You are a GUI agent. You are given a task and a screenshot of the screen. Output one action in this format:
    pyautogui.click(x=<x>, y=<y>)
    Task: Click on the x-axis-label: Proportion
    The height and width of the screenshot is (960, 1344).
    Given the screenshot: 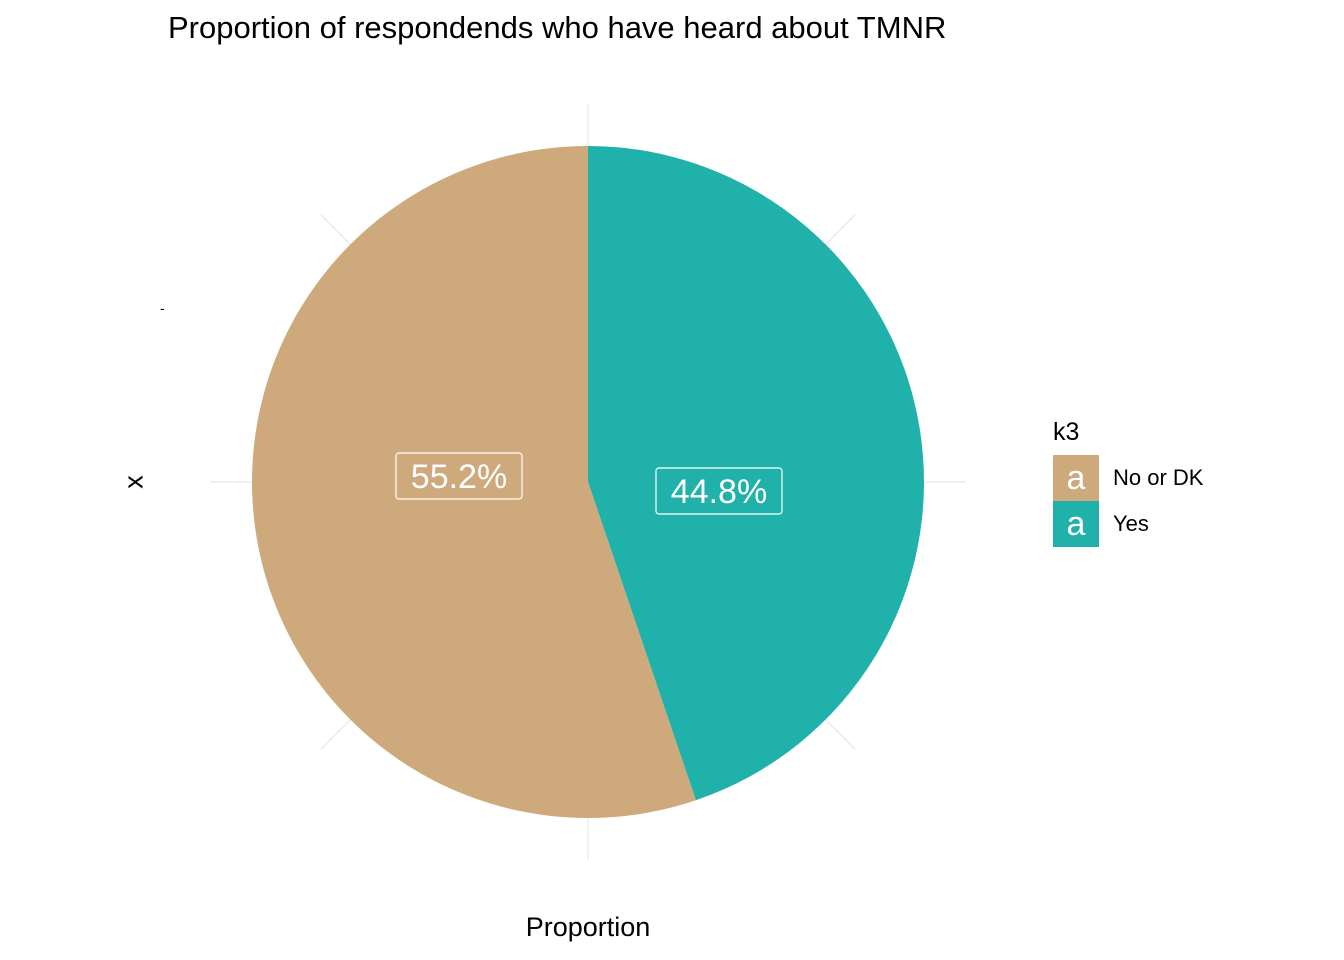 What is the action you would take?
    pyautogui.click(x=588, y=927)
    